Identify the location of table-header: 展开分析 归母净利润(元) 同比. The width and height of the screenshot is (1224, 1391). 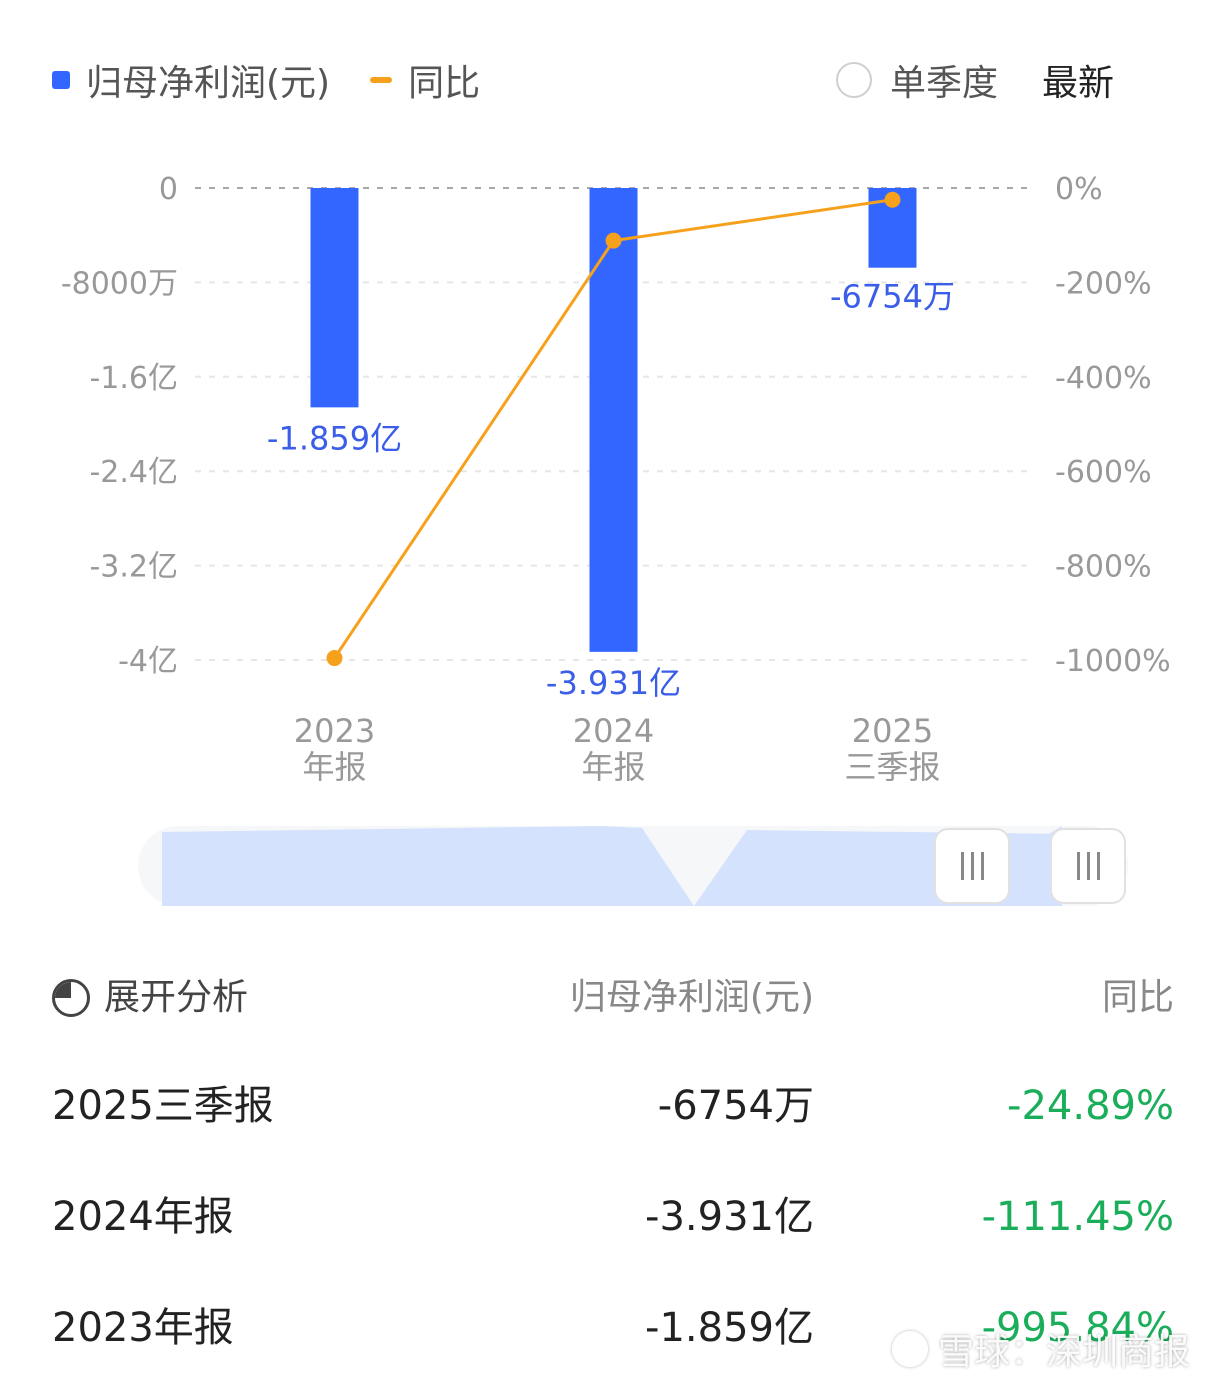
(613, 998).